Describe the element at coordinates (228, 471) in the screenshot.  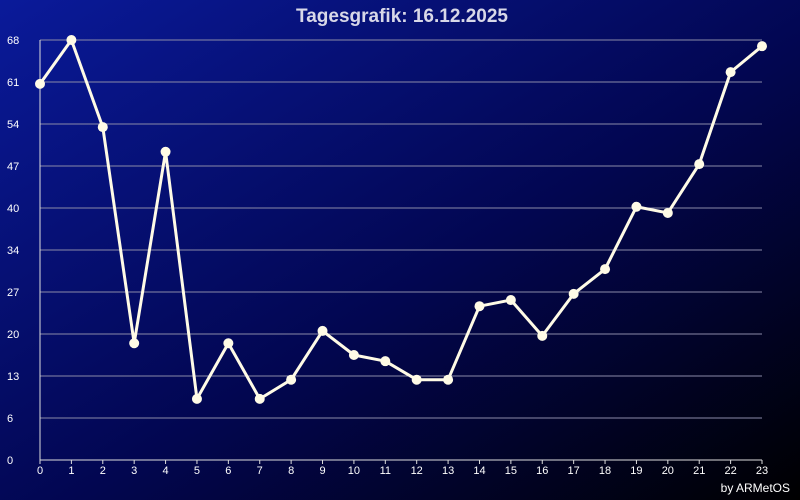
I see `x-tick-label: 6` at that location.